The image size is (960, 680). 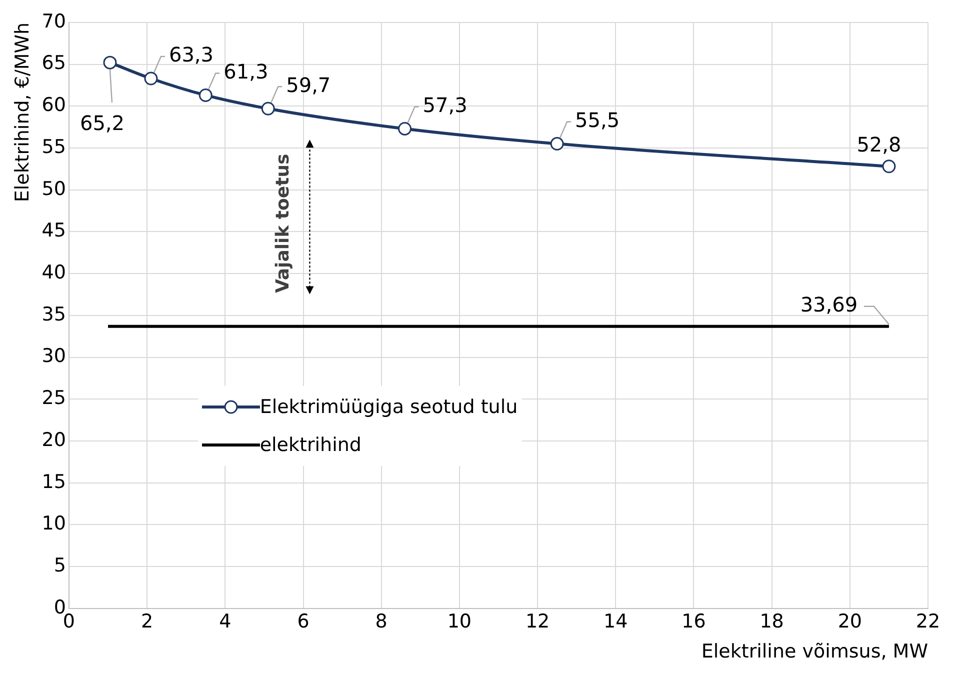 What do you see at coordinates (54, 481) in the screenshot?
I see `y-tick-label: 15` at bounding box center [54, 481].